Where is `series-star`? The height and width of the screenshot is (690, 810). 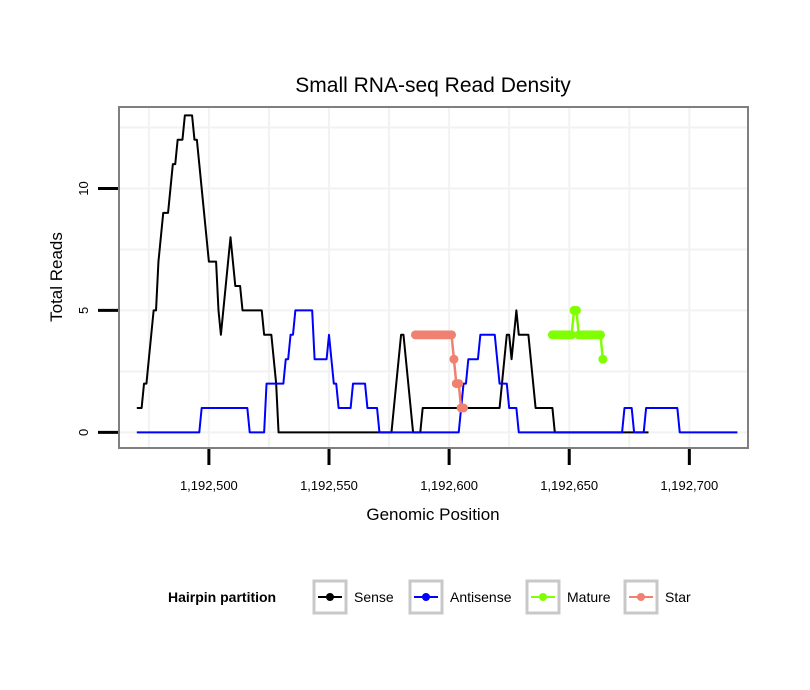
series-star is located at coordinates (439, 371).